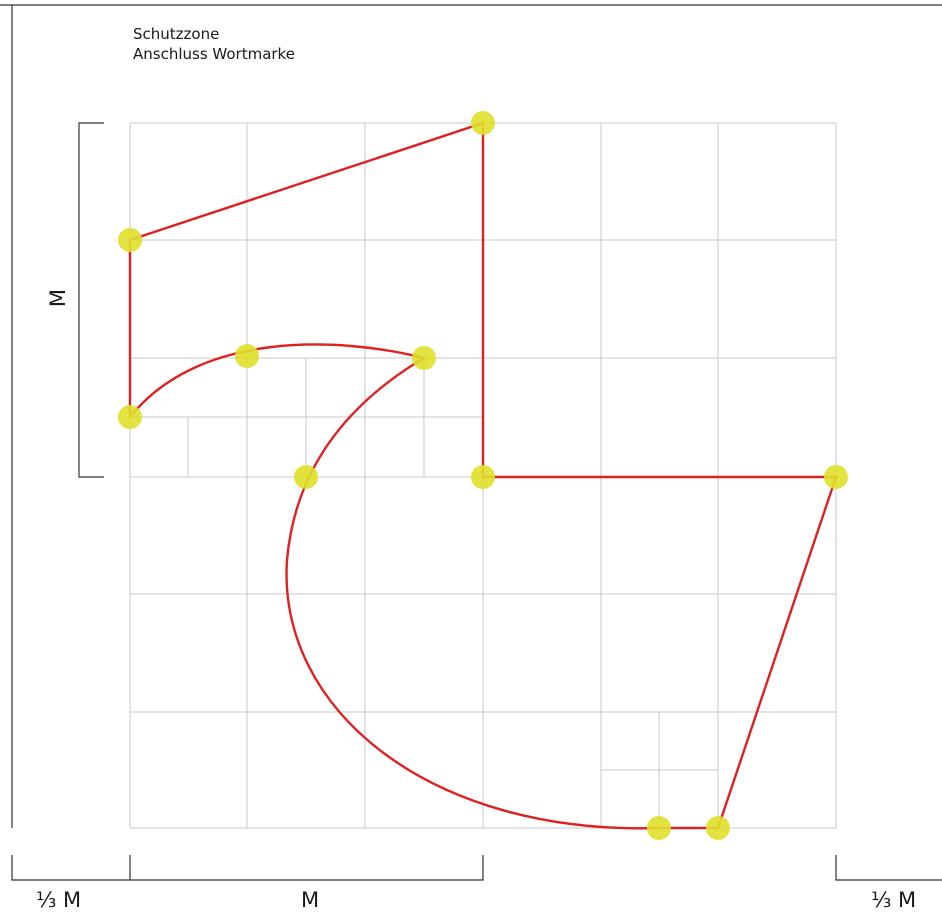 Image resolution: width=942 pixels, height=917 pixels. Describe the element at coordinates (306, 868) in the screenshot. I see `bottom-dimension-m` at that location.